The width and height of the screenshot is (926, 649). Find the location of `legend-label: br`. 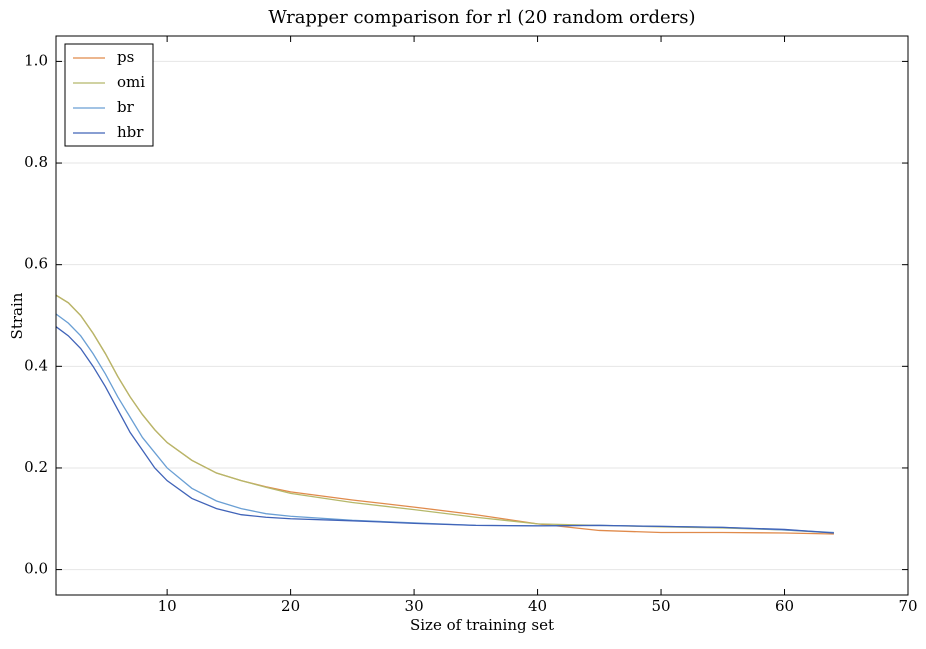

legend-label: br is located at coordinates (126, 107).